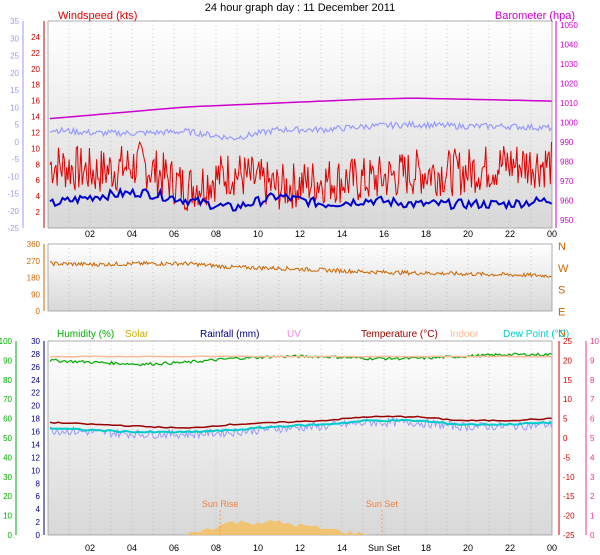 The width and height of the screenshot is (600, 555). Describe the element at coordinates (85, 334) in the screenshot. I see `legend-humidity: Humidity (%)` at that location.